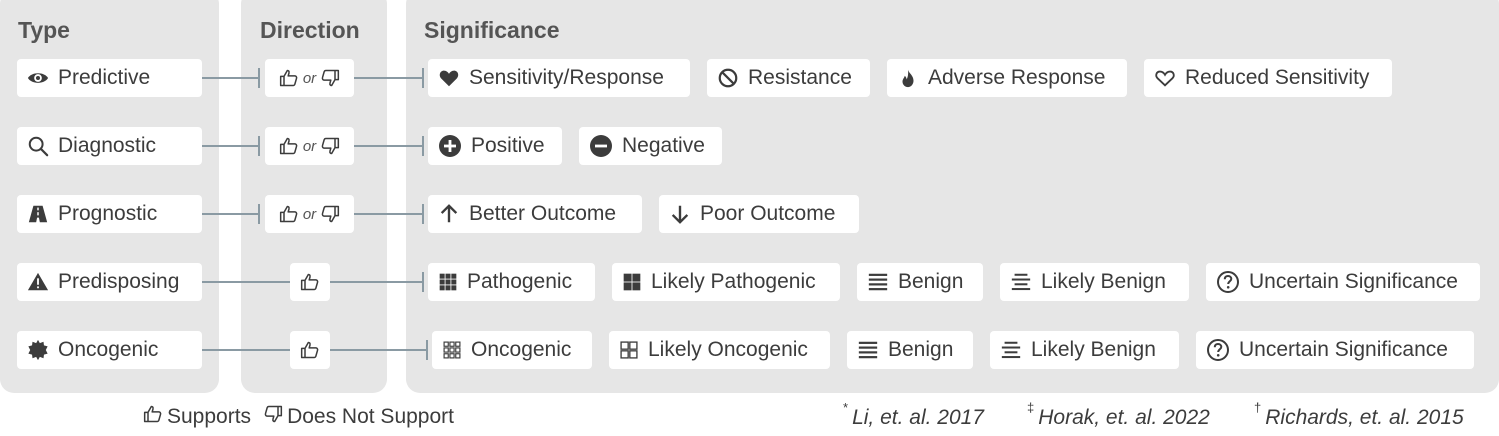  Describe the element at coordinates (1277, 77) in the screenshot. I see `significance-reduced-sensitivity-label: Reduced Sensitivity` at that location.